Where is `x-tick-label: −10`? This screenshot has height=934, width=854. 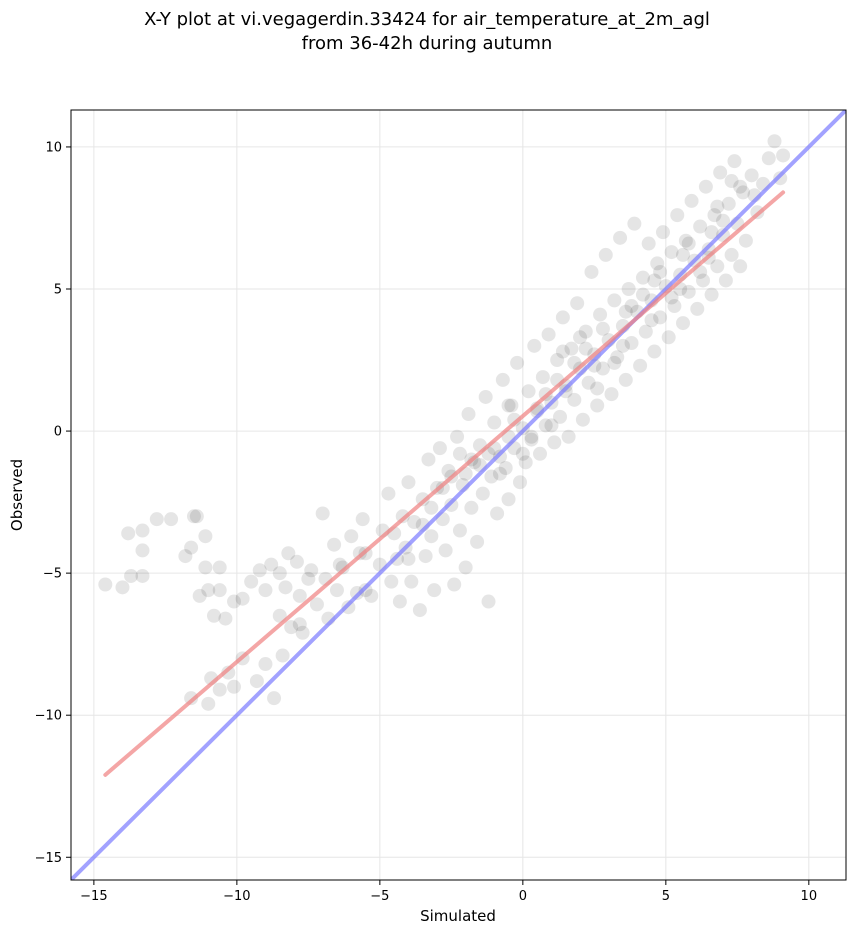 x-tick-label: −10 is located at coordinates (236, 896).